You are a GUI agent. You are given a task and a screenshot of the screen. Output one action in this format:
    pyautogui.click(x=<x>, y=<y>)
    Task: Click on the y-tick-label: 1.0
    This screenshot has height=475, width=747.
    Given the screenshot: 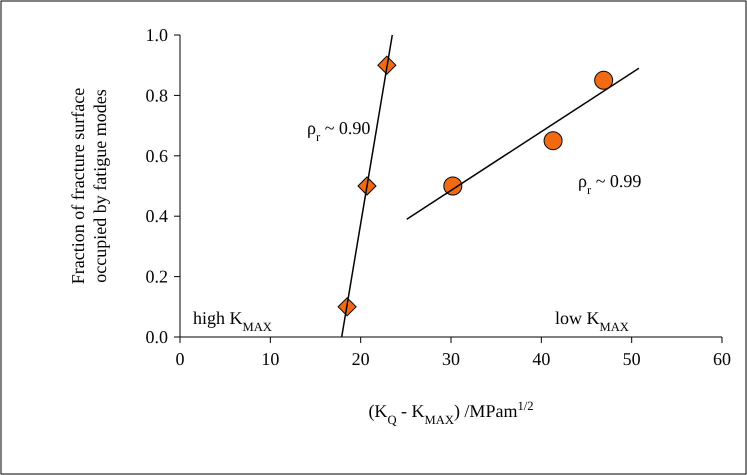 What is the action you would take?
    pyautogui.click(x=157, y=35)
    